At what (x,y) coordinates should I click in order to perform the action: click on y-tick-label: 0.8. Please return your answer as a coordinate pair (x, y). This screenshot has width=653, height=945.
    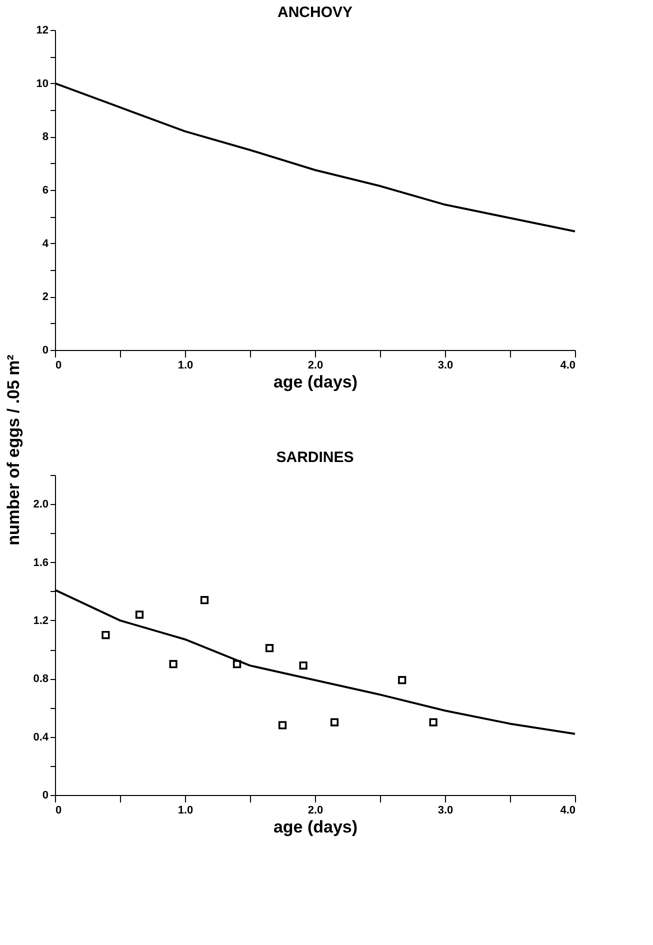
    Looking at the image, I should click on (40, 679).